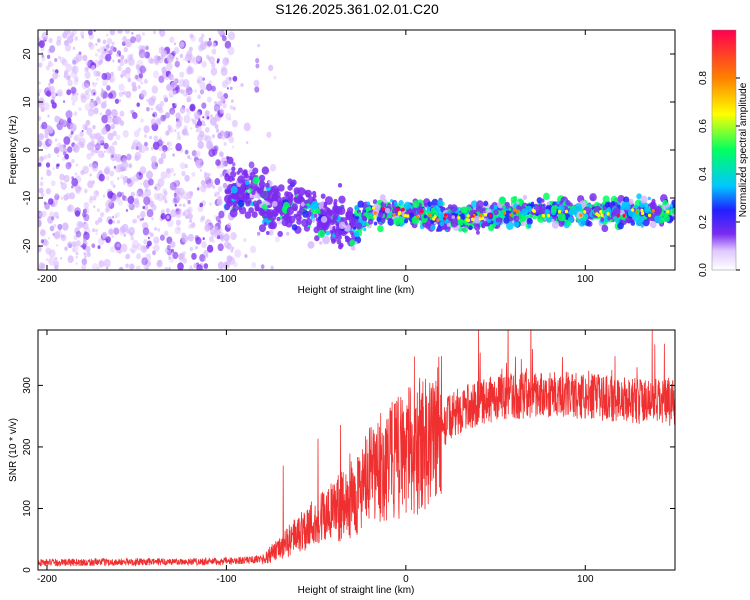  What do you see at coordinates (703, 222) in the screenshot?
I see `colorbar-tick-label: 0.2` at bounding box center [703, 222].